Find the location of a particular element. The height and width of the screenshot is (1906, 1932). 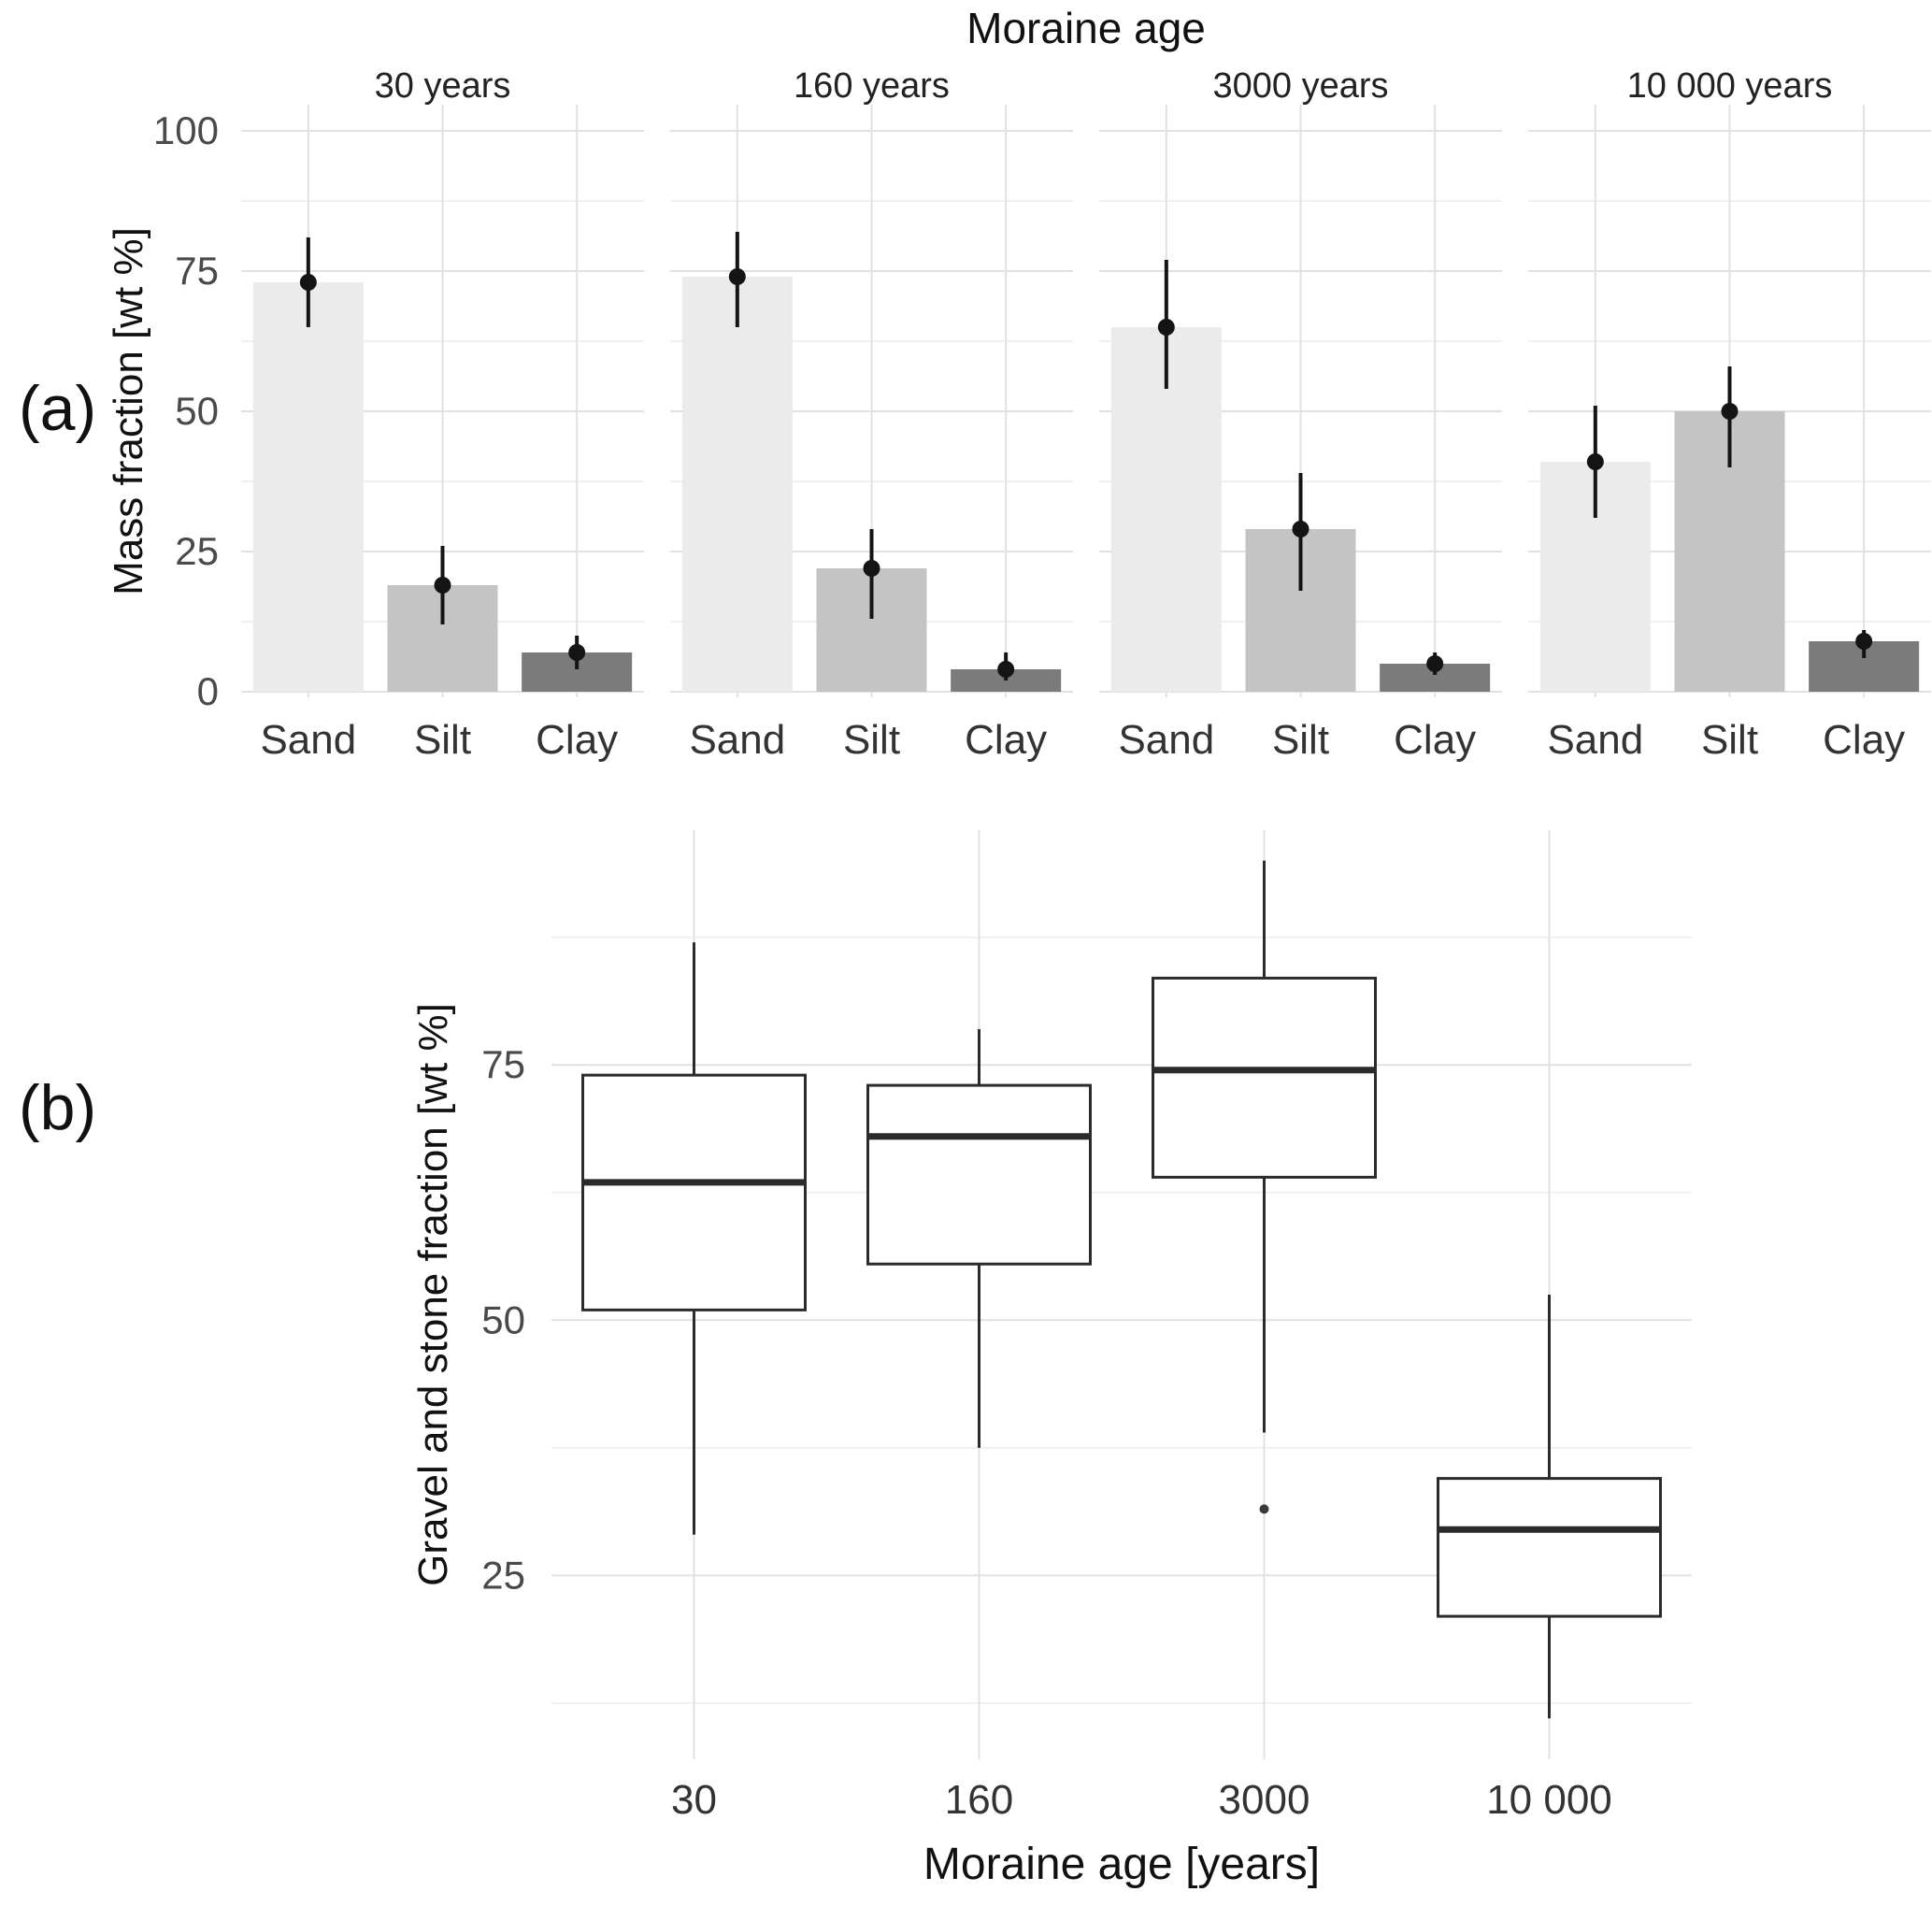

svg-text:Gravel and stone fraction [wt: Gravel and stone fraction [wt %] is located at coordinates (433, 1294).